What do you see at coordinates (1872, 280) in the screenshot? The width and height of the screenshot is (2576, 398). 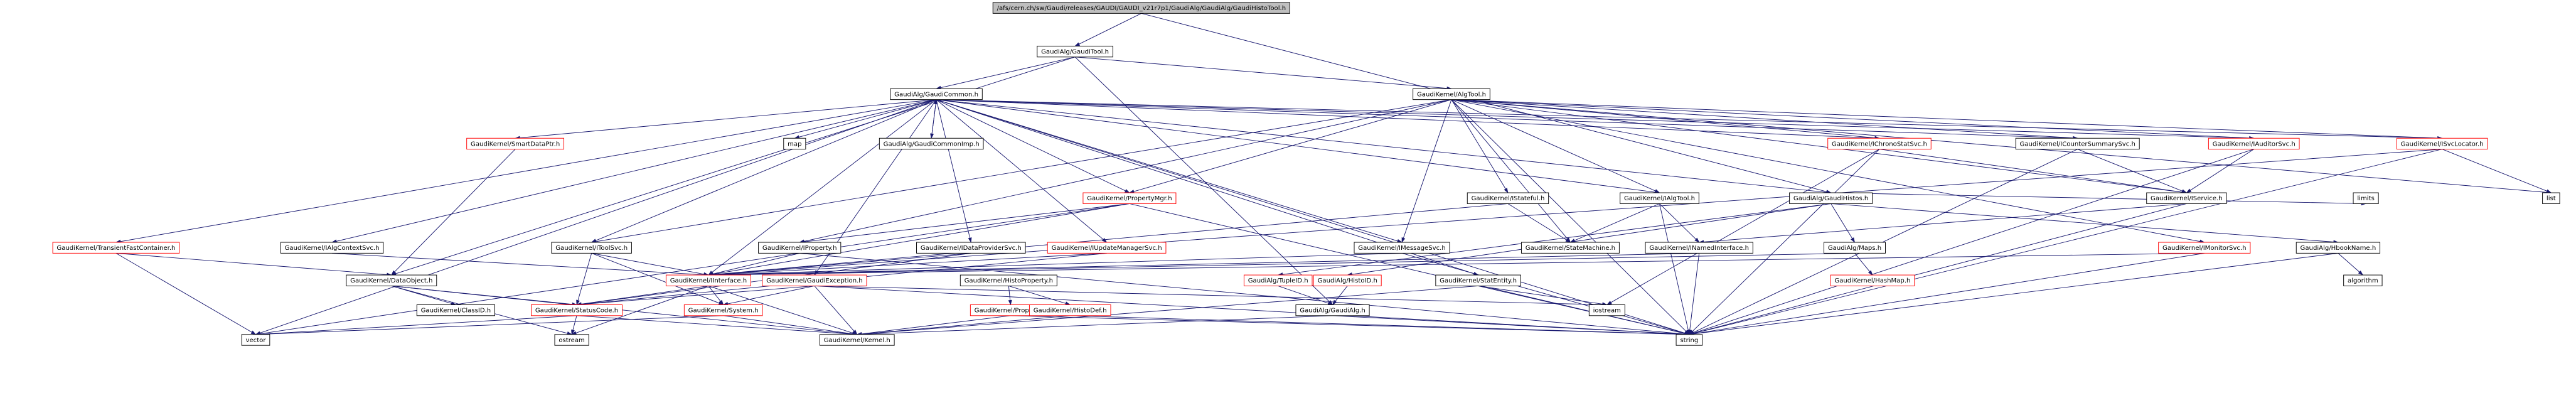 I see `node-label: GaudiKernel/HashMap.h` at bounding box center [1872, 280].